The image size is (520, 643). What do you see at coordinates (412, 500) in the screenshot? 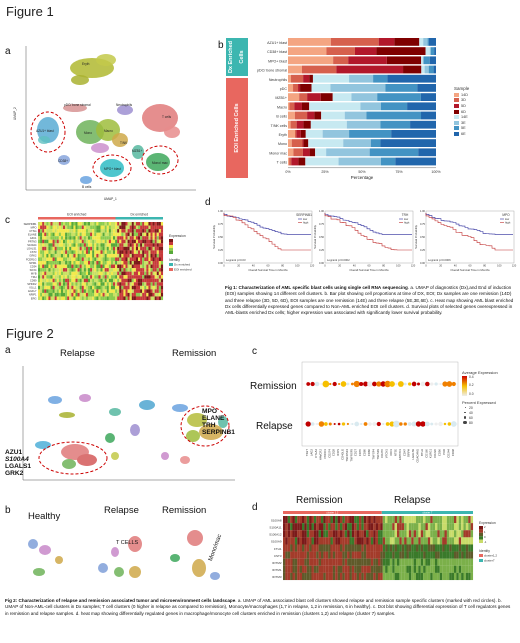
I see `heat2-relapse-title: Relapse` at bounding box center [412, 500].